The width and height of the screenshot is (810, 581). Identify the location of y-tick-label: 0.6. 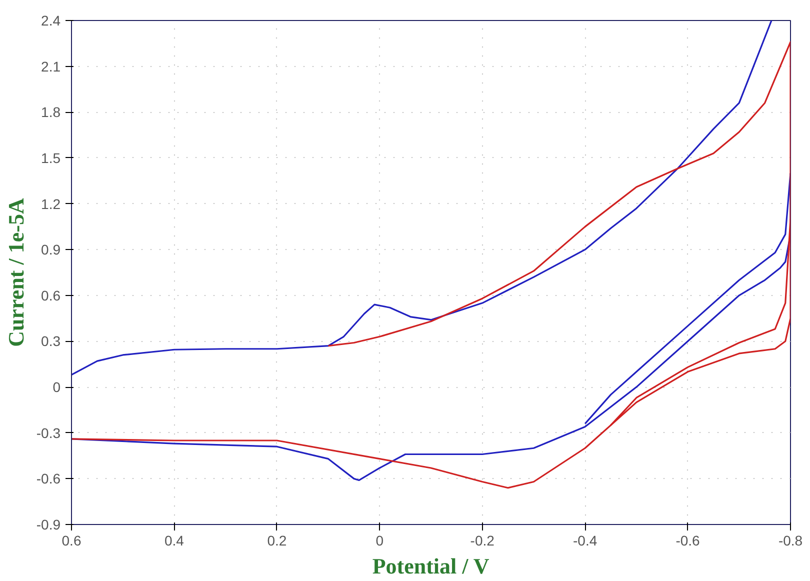
(51, 295).